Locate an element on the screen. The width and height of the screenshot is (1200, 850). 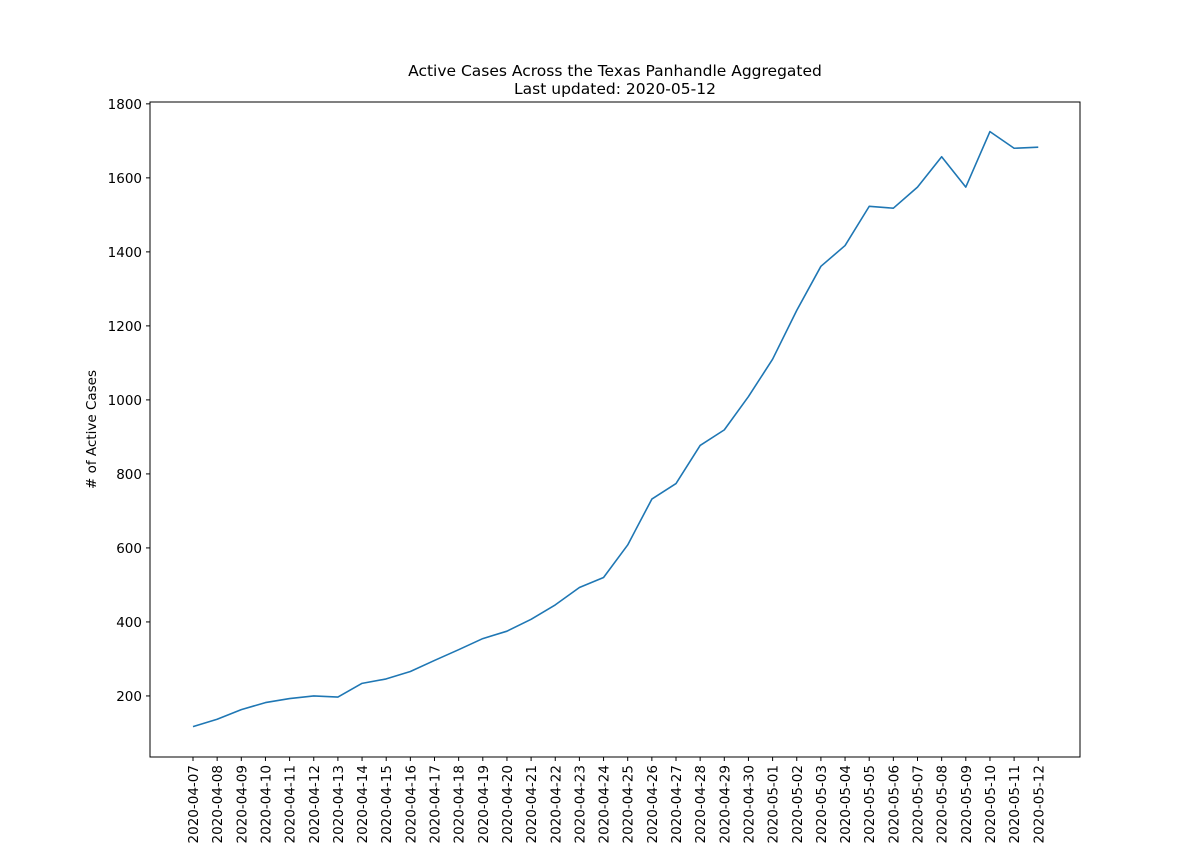
x-tick-label: 2020-04-10 is located at coordinates (266, 804).